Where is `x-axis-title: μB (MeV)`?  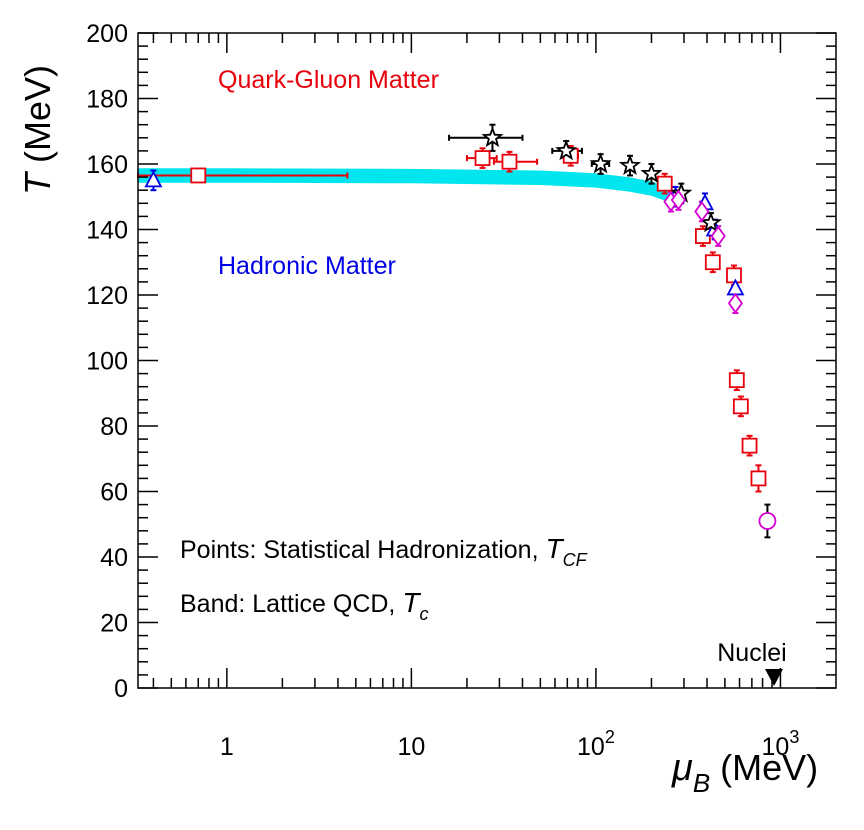
x-axis-title: μB (MeV) is located at coordinates (744, 772).